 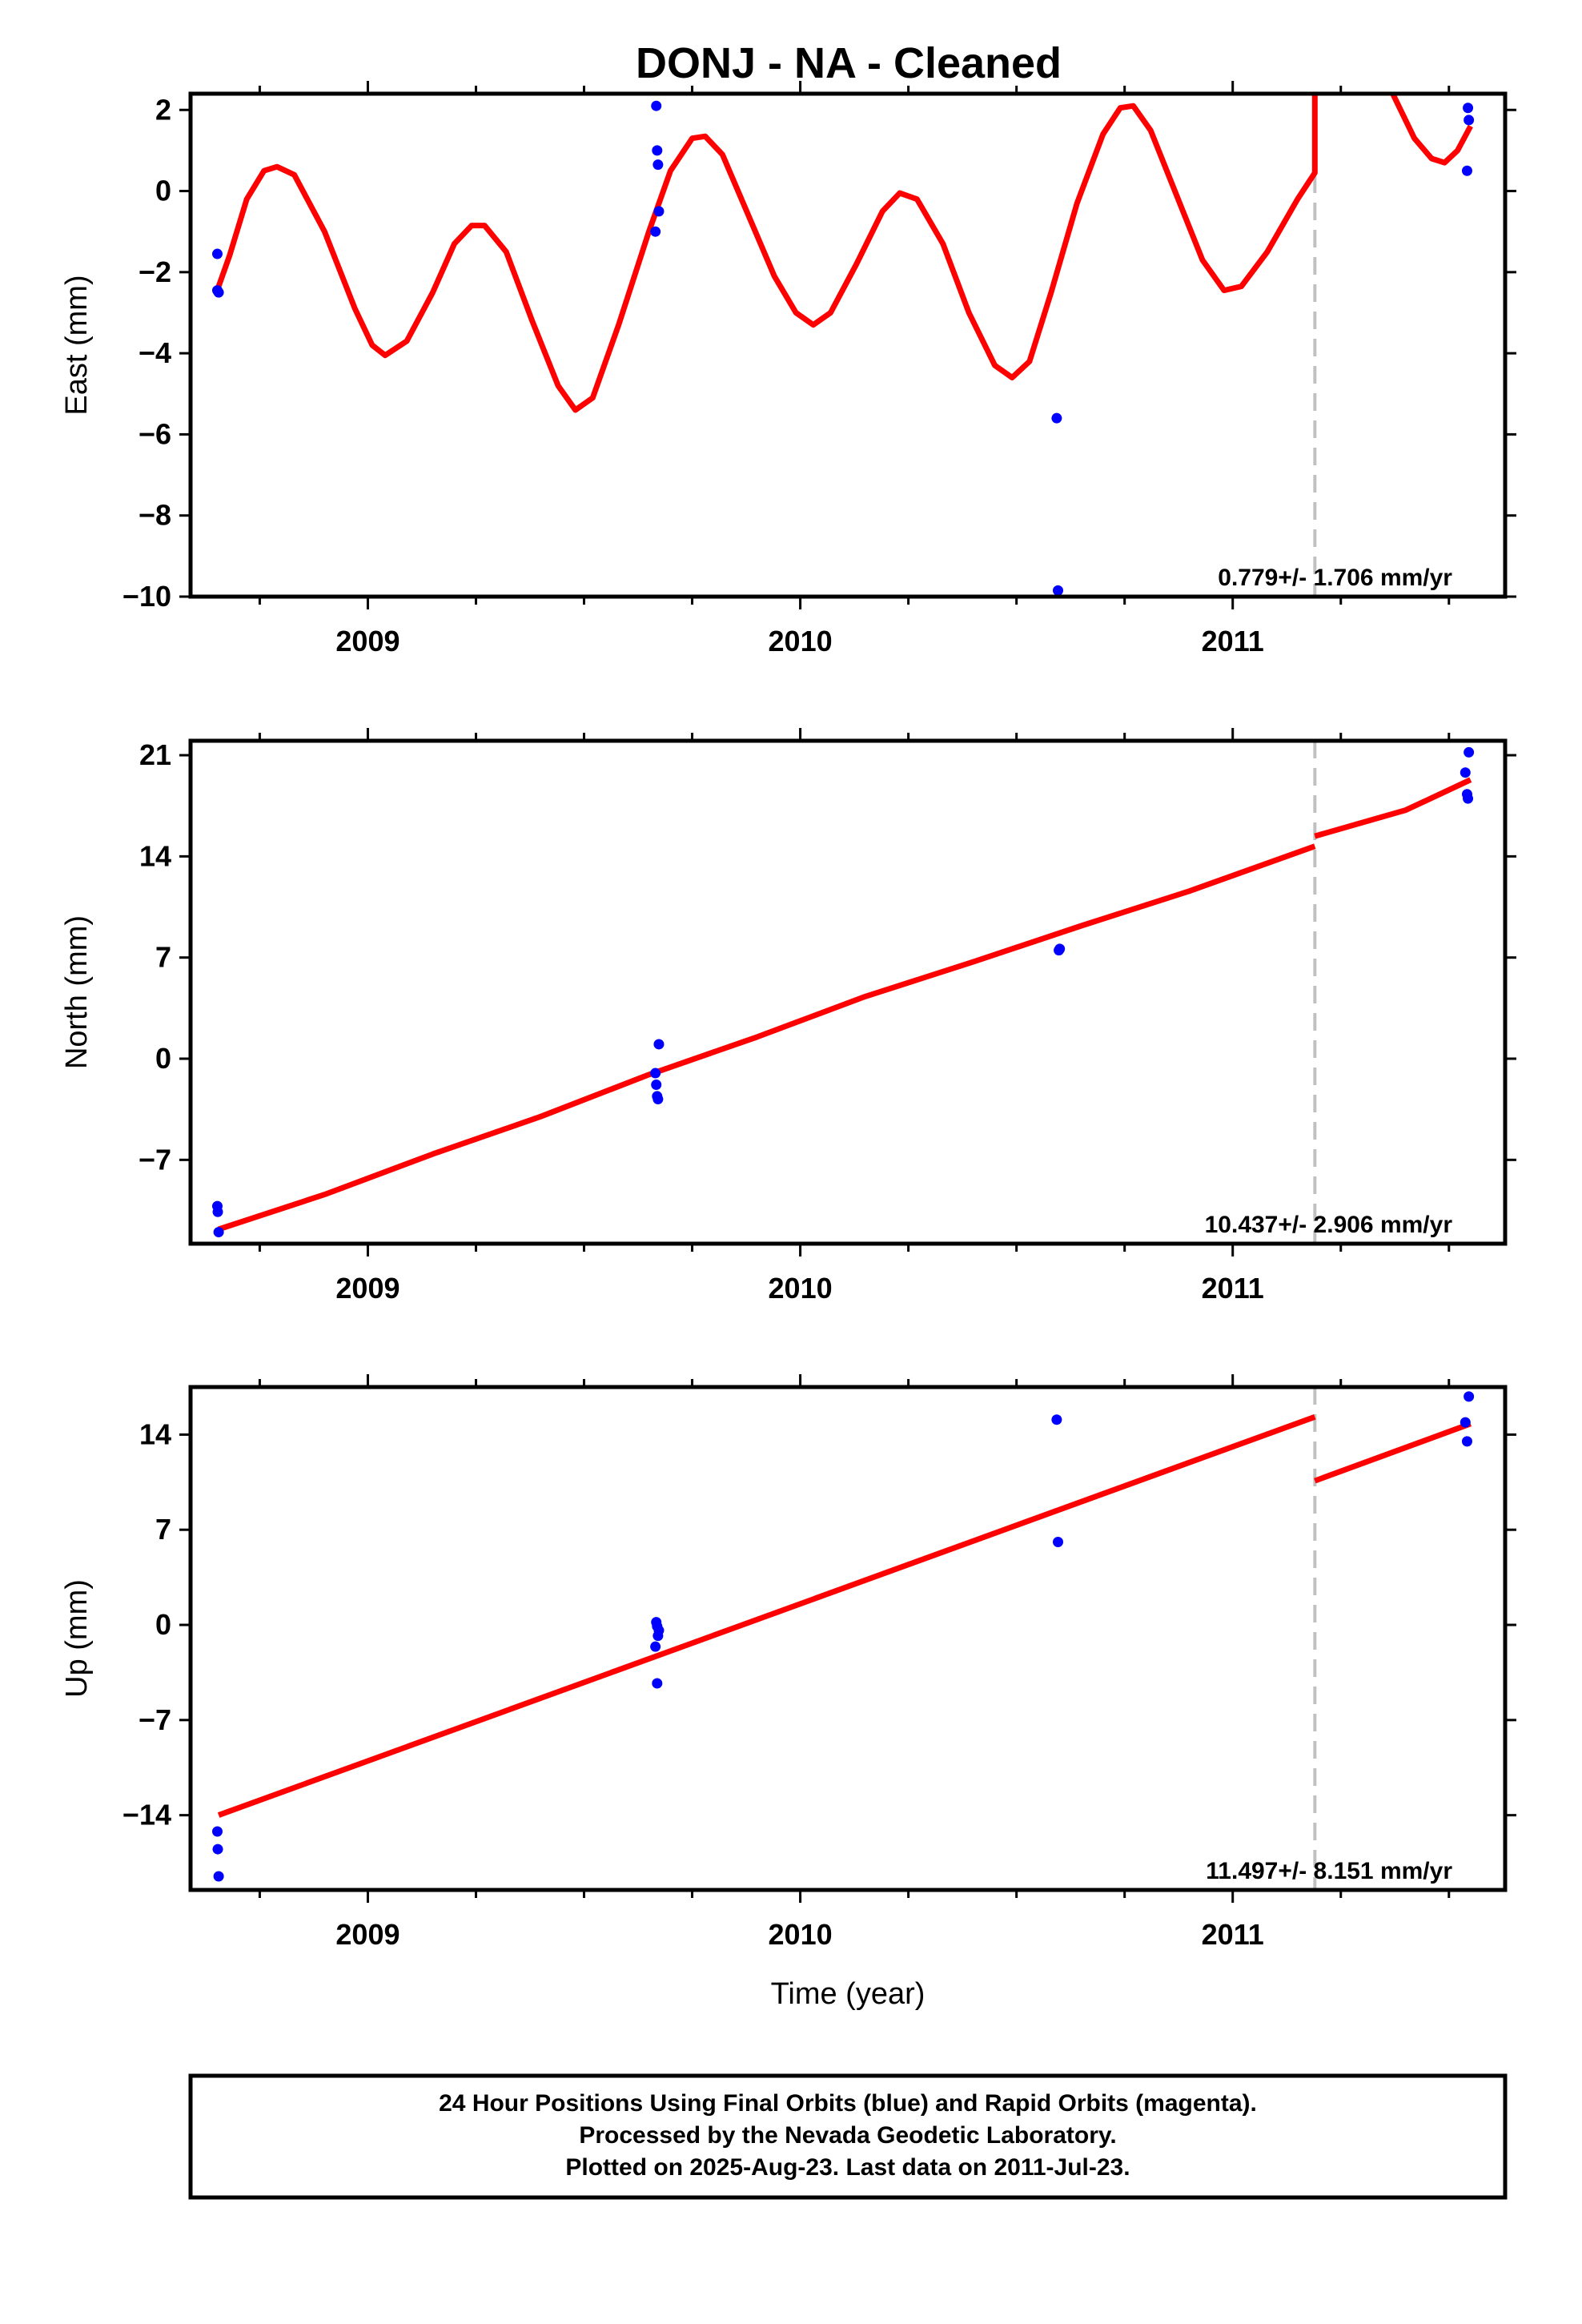 I want to click on figure-title: DONJ - NA - Cleaned, so click(x=849, y=63).